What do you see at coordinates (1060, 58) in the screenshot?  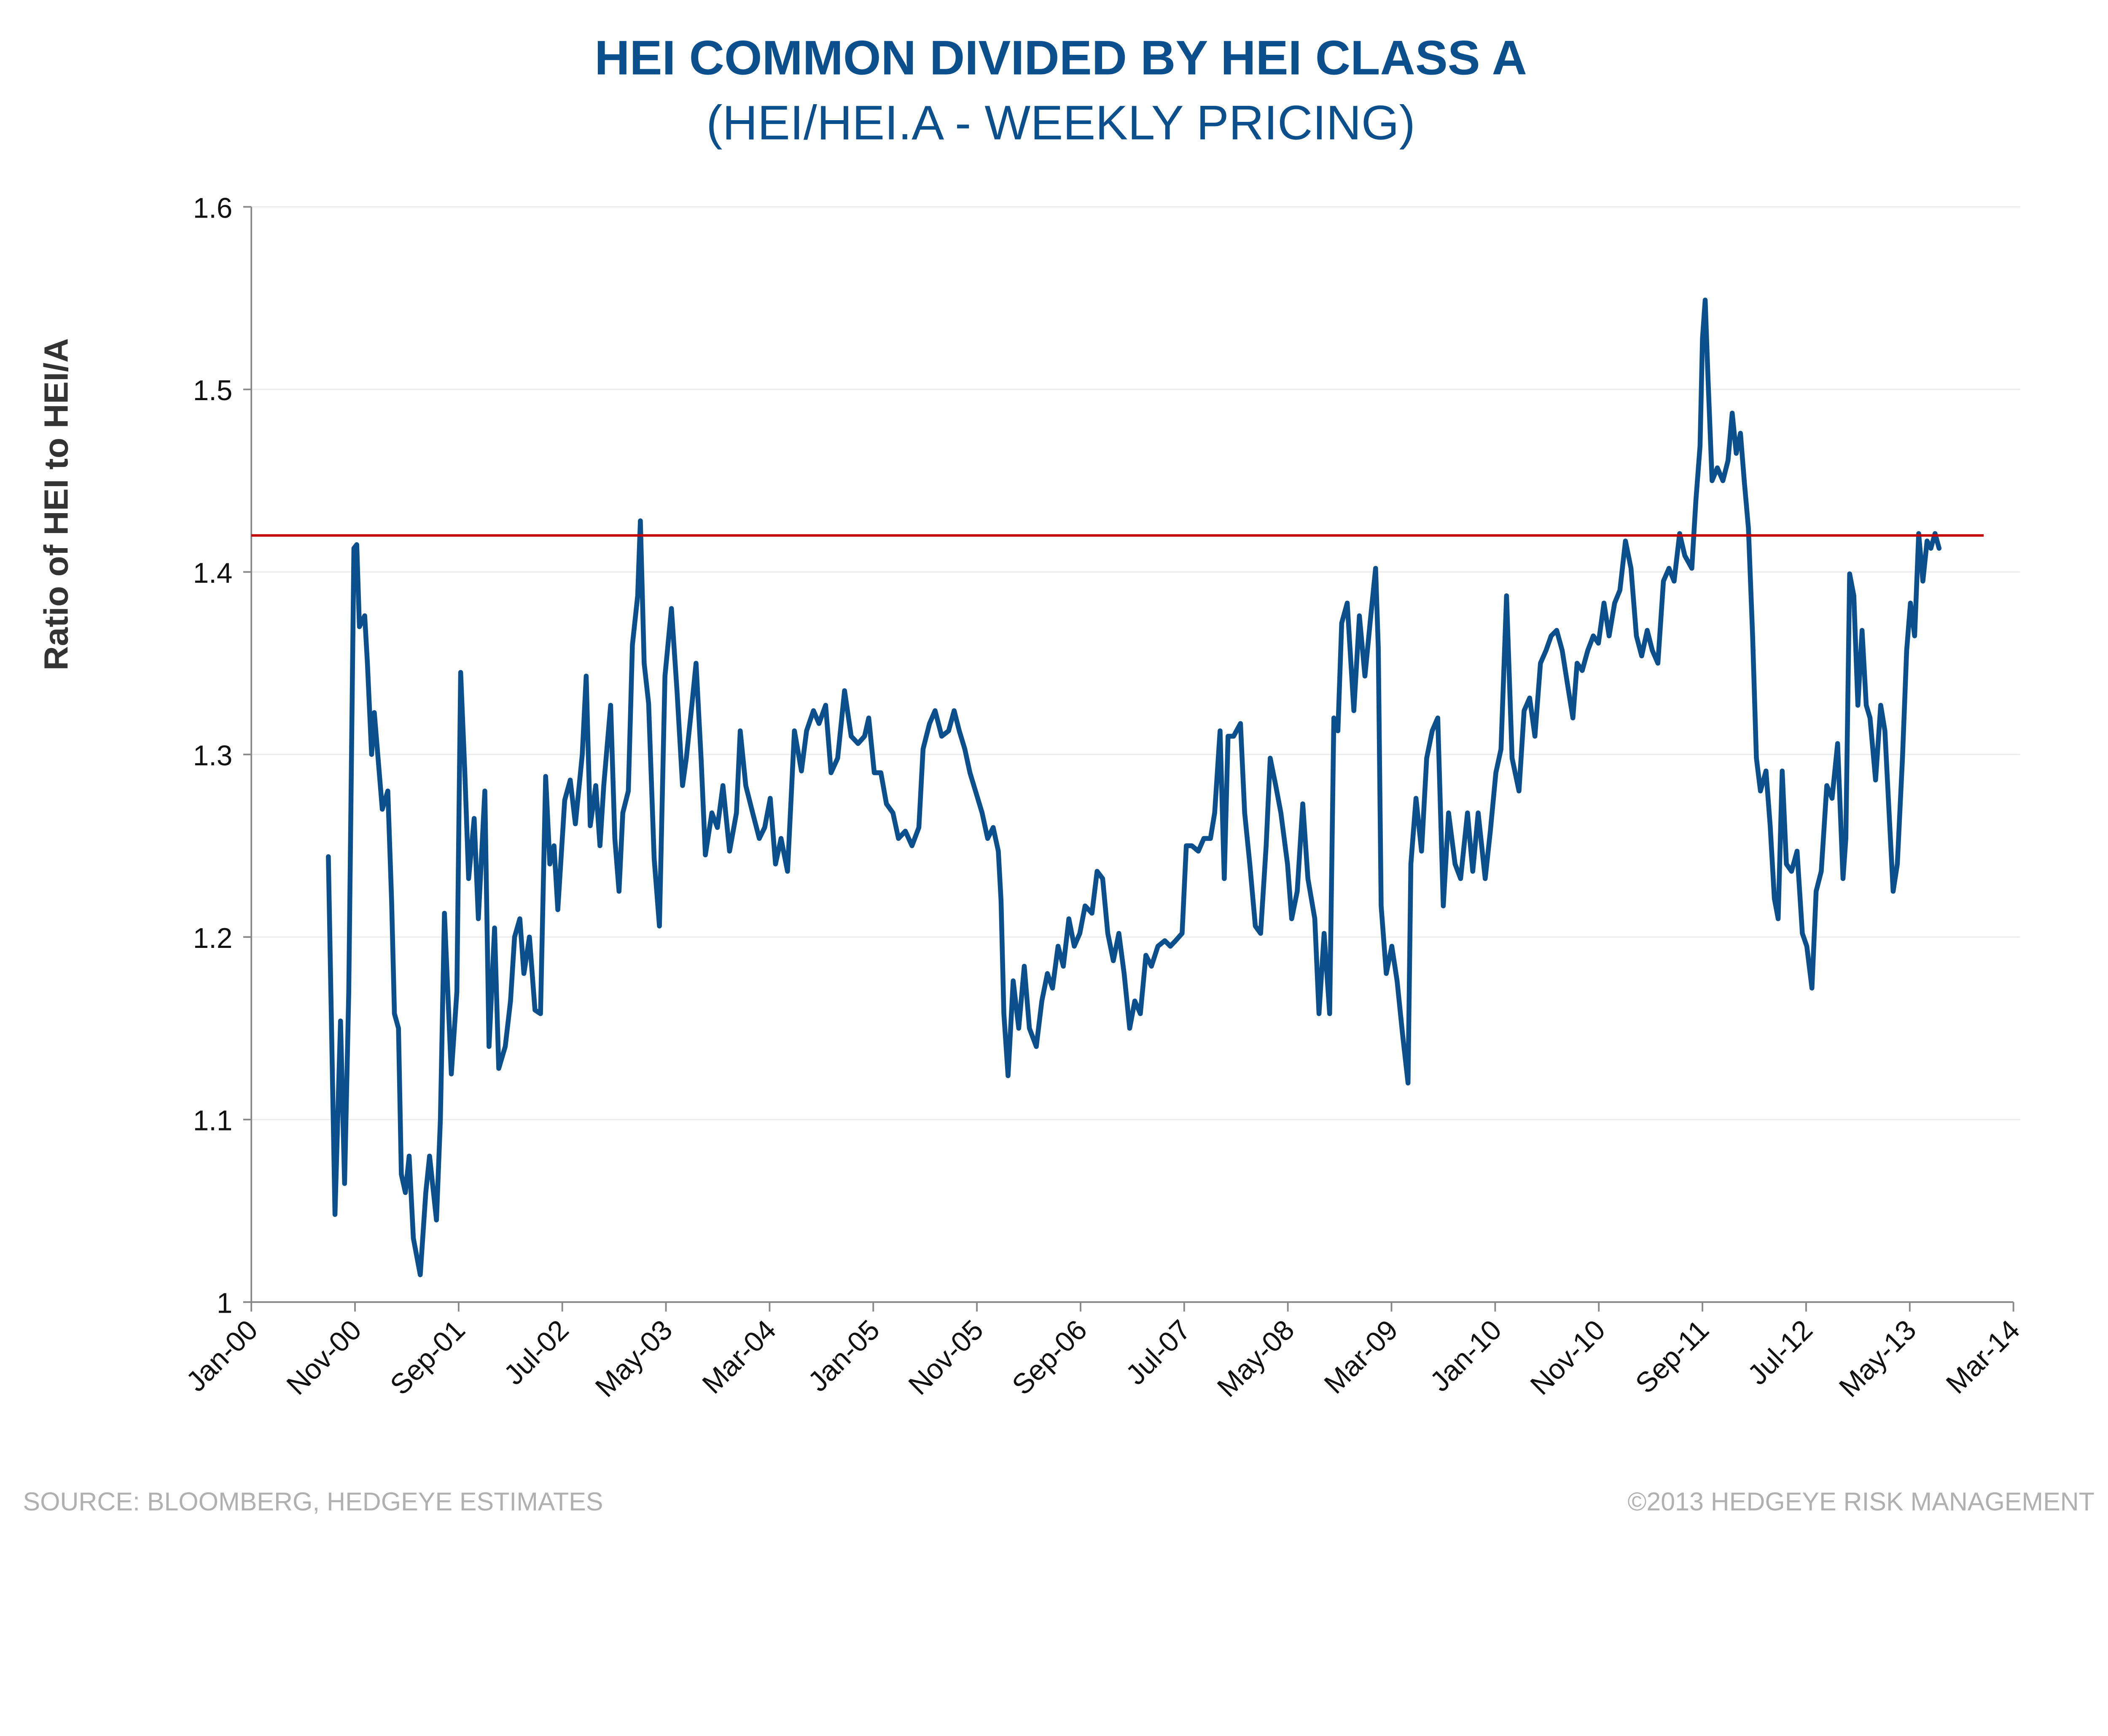 I see `chart-title: HEI COMMON DIVIDED BY HEI CLASS A` at bounding box center [1060, 58].